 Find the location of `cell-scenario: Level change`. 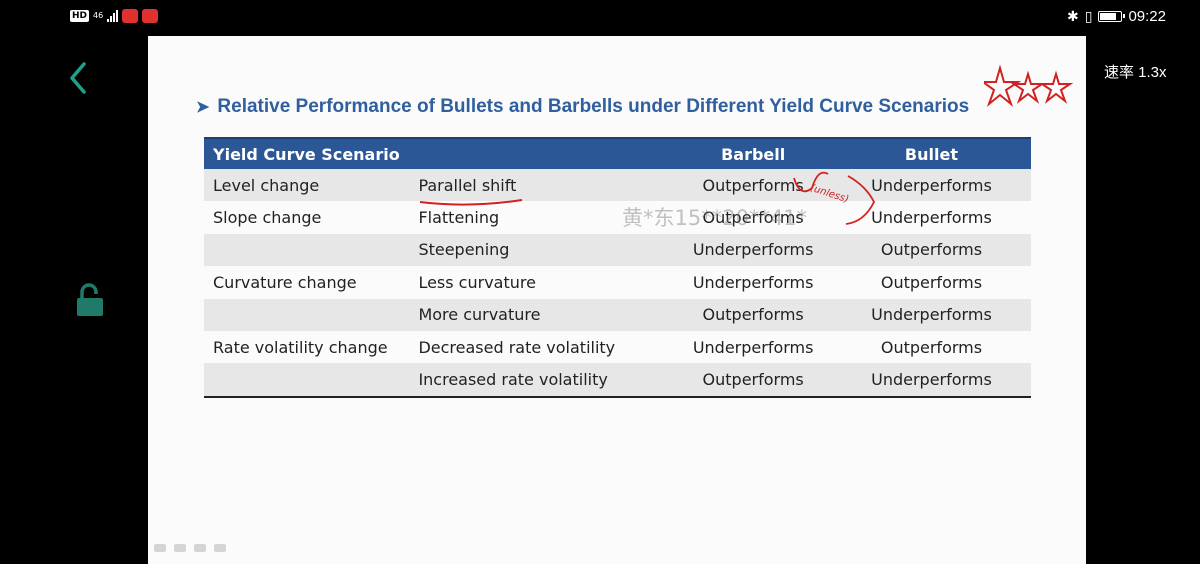

cell-scenario: Level change is located at coordinates (266, 185).